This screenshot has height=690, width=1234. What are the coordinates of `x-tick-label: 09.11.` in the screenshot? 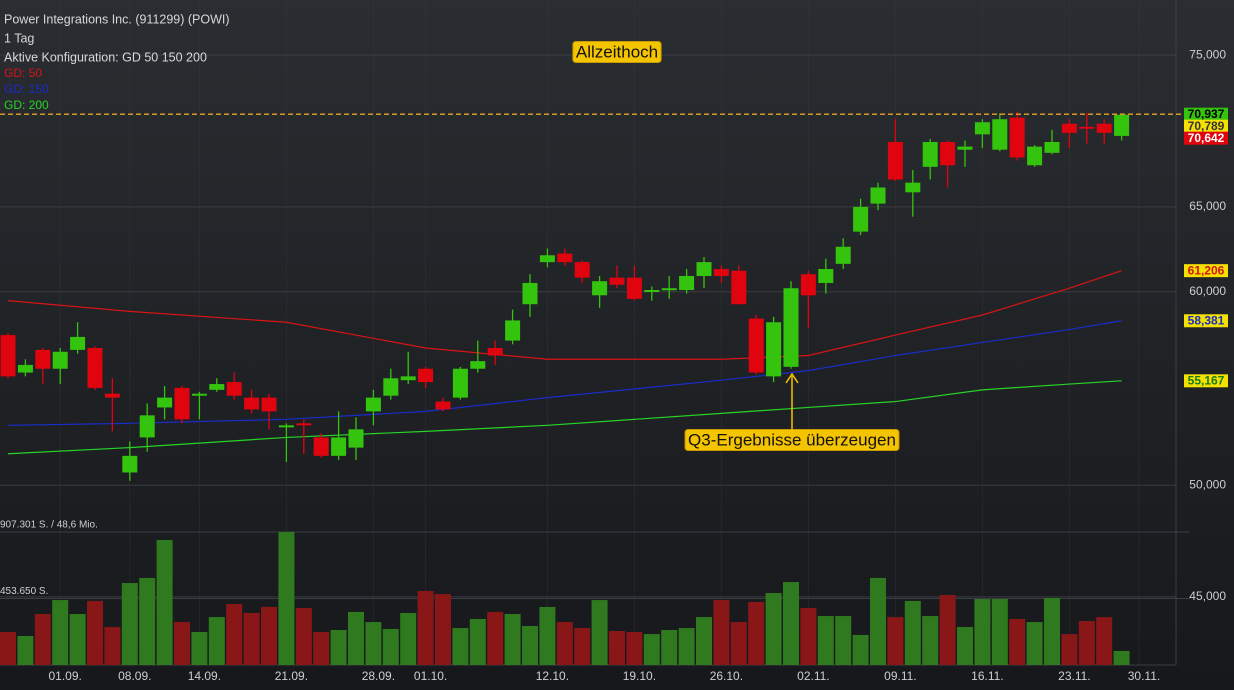 It's located at (900, 676).